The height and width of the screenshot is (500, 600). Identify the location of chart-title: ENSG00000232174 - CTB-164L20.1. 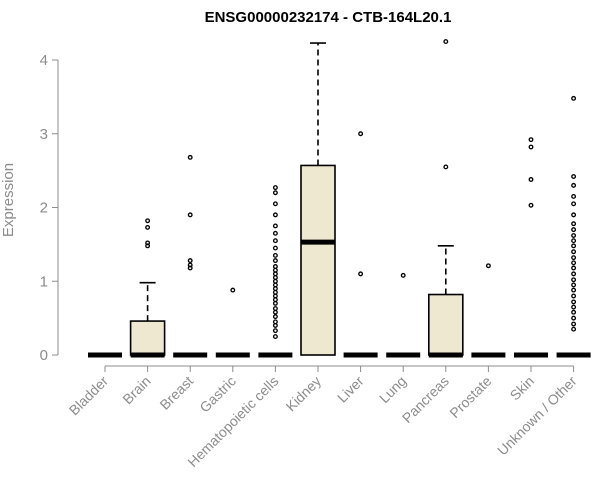
(328, 17).